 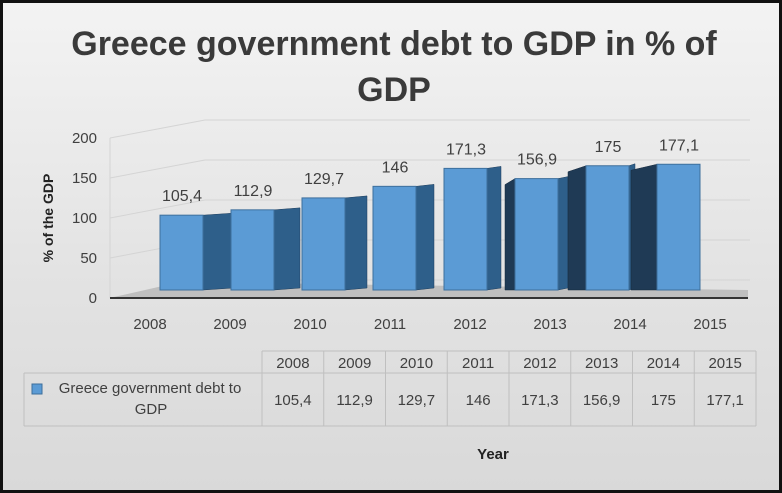 What do you see at coordinates (253, 191) in the screenshot?
I see `data-label: 112,9` at bounding box center [253, 191].